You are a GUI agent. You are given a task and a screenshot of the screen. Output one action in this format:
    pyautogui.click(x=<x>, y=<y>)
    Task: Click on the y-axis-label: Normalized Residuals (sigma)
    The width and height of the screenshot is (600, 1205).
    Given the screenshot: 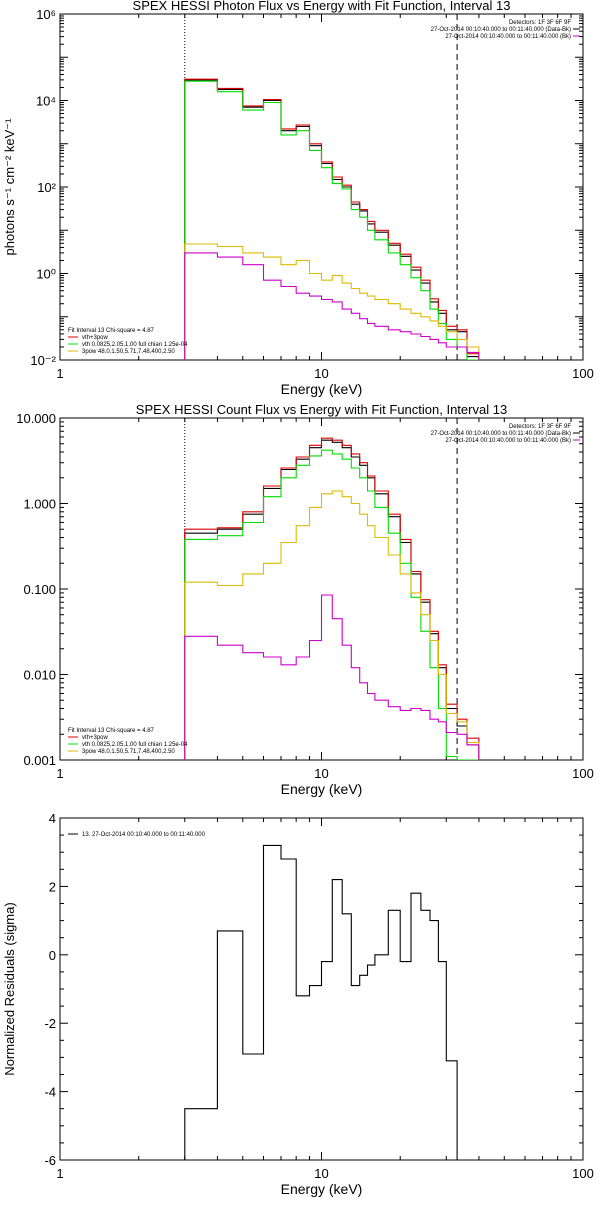 What is the action you would take?
    pyautogui.click(x=9, y=988)
    